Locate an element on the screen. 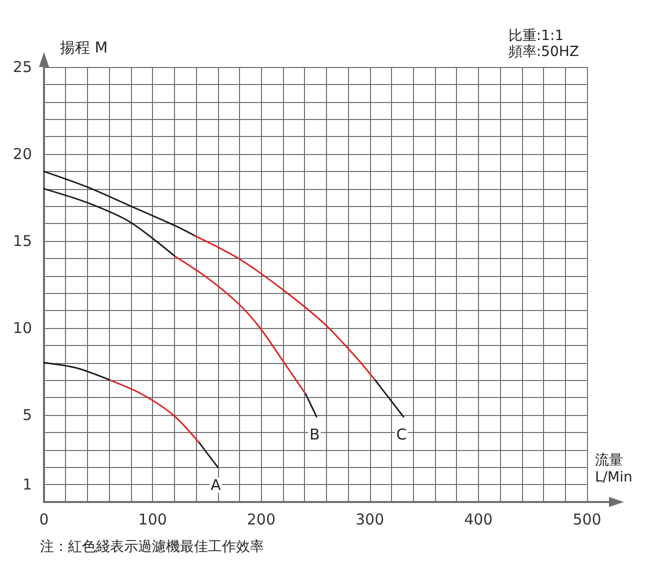  y-tick-label: 1 is located at coordinates (27, 485).